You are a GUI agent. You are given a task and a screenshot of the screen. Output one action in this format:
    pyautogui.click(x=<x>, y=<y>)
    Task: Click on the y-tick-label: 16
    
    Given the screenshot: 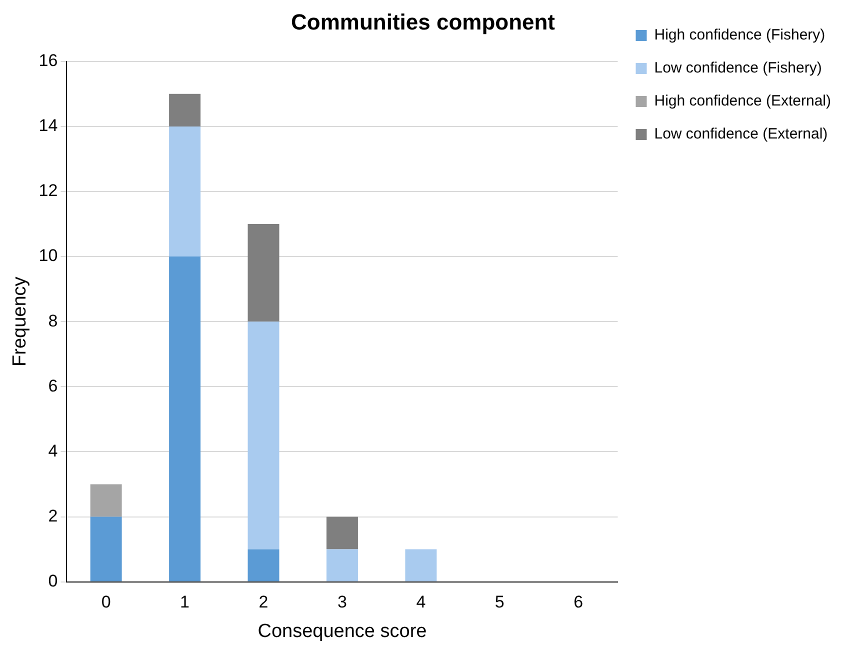 What is the action you would take?
    pyautogui.click(x=48, y=60)
    